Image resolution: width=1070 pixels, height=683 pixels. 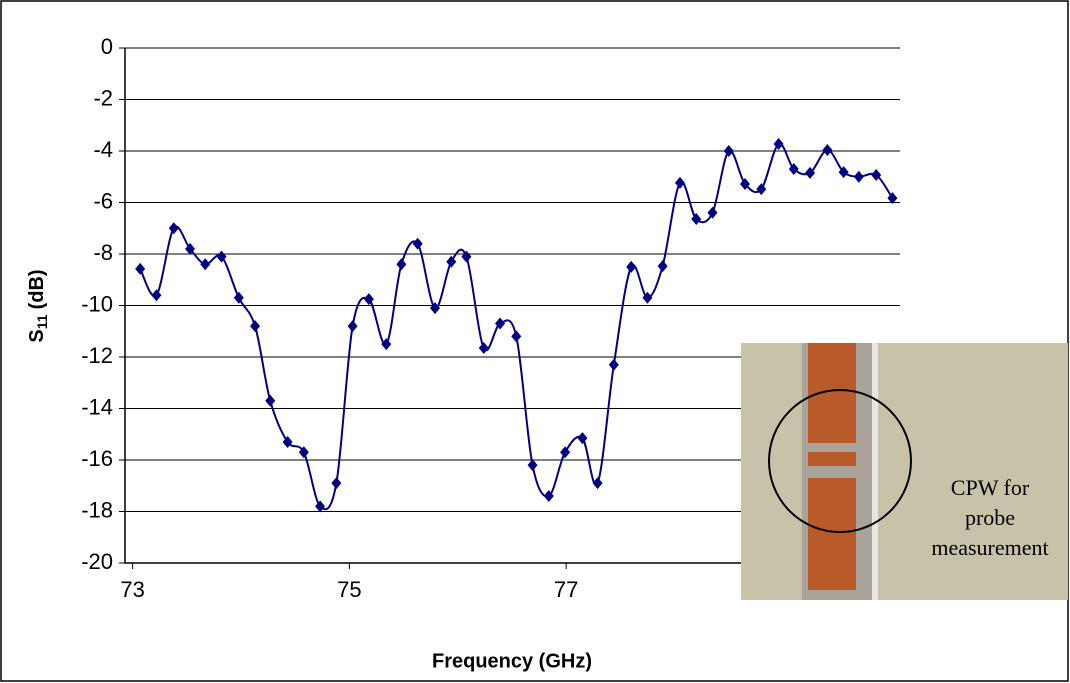 What do you see at coordinates (990, 487) in the screenshot?
I see `annotation: CPW for` at bounding box center [990, 487].